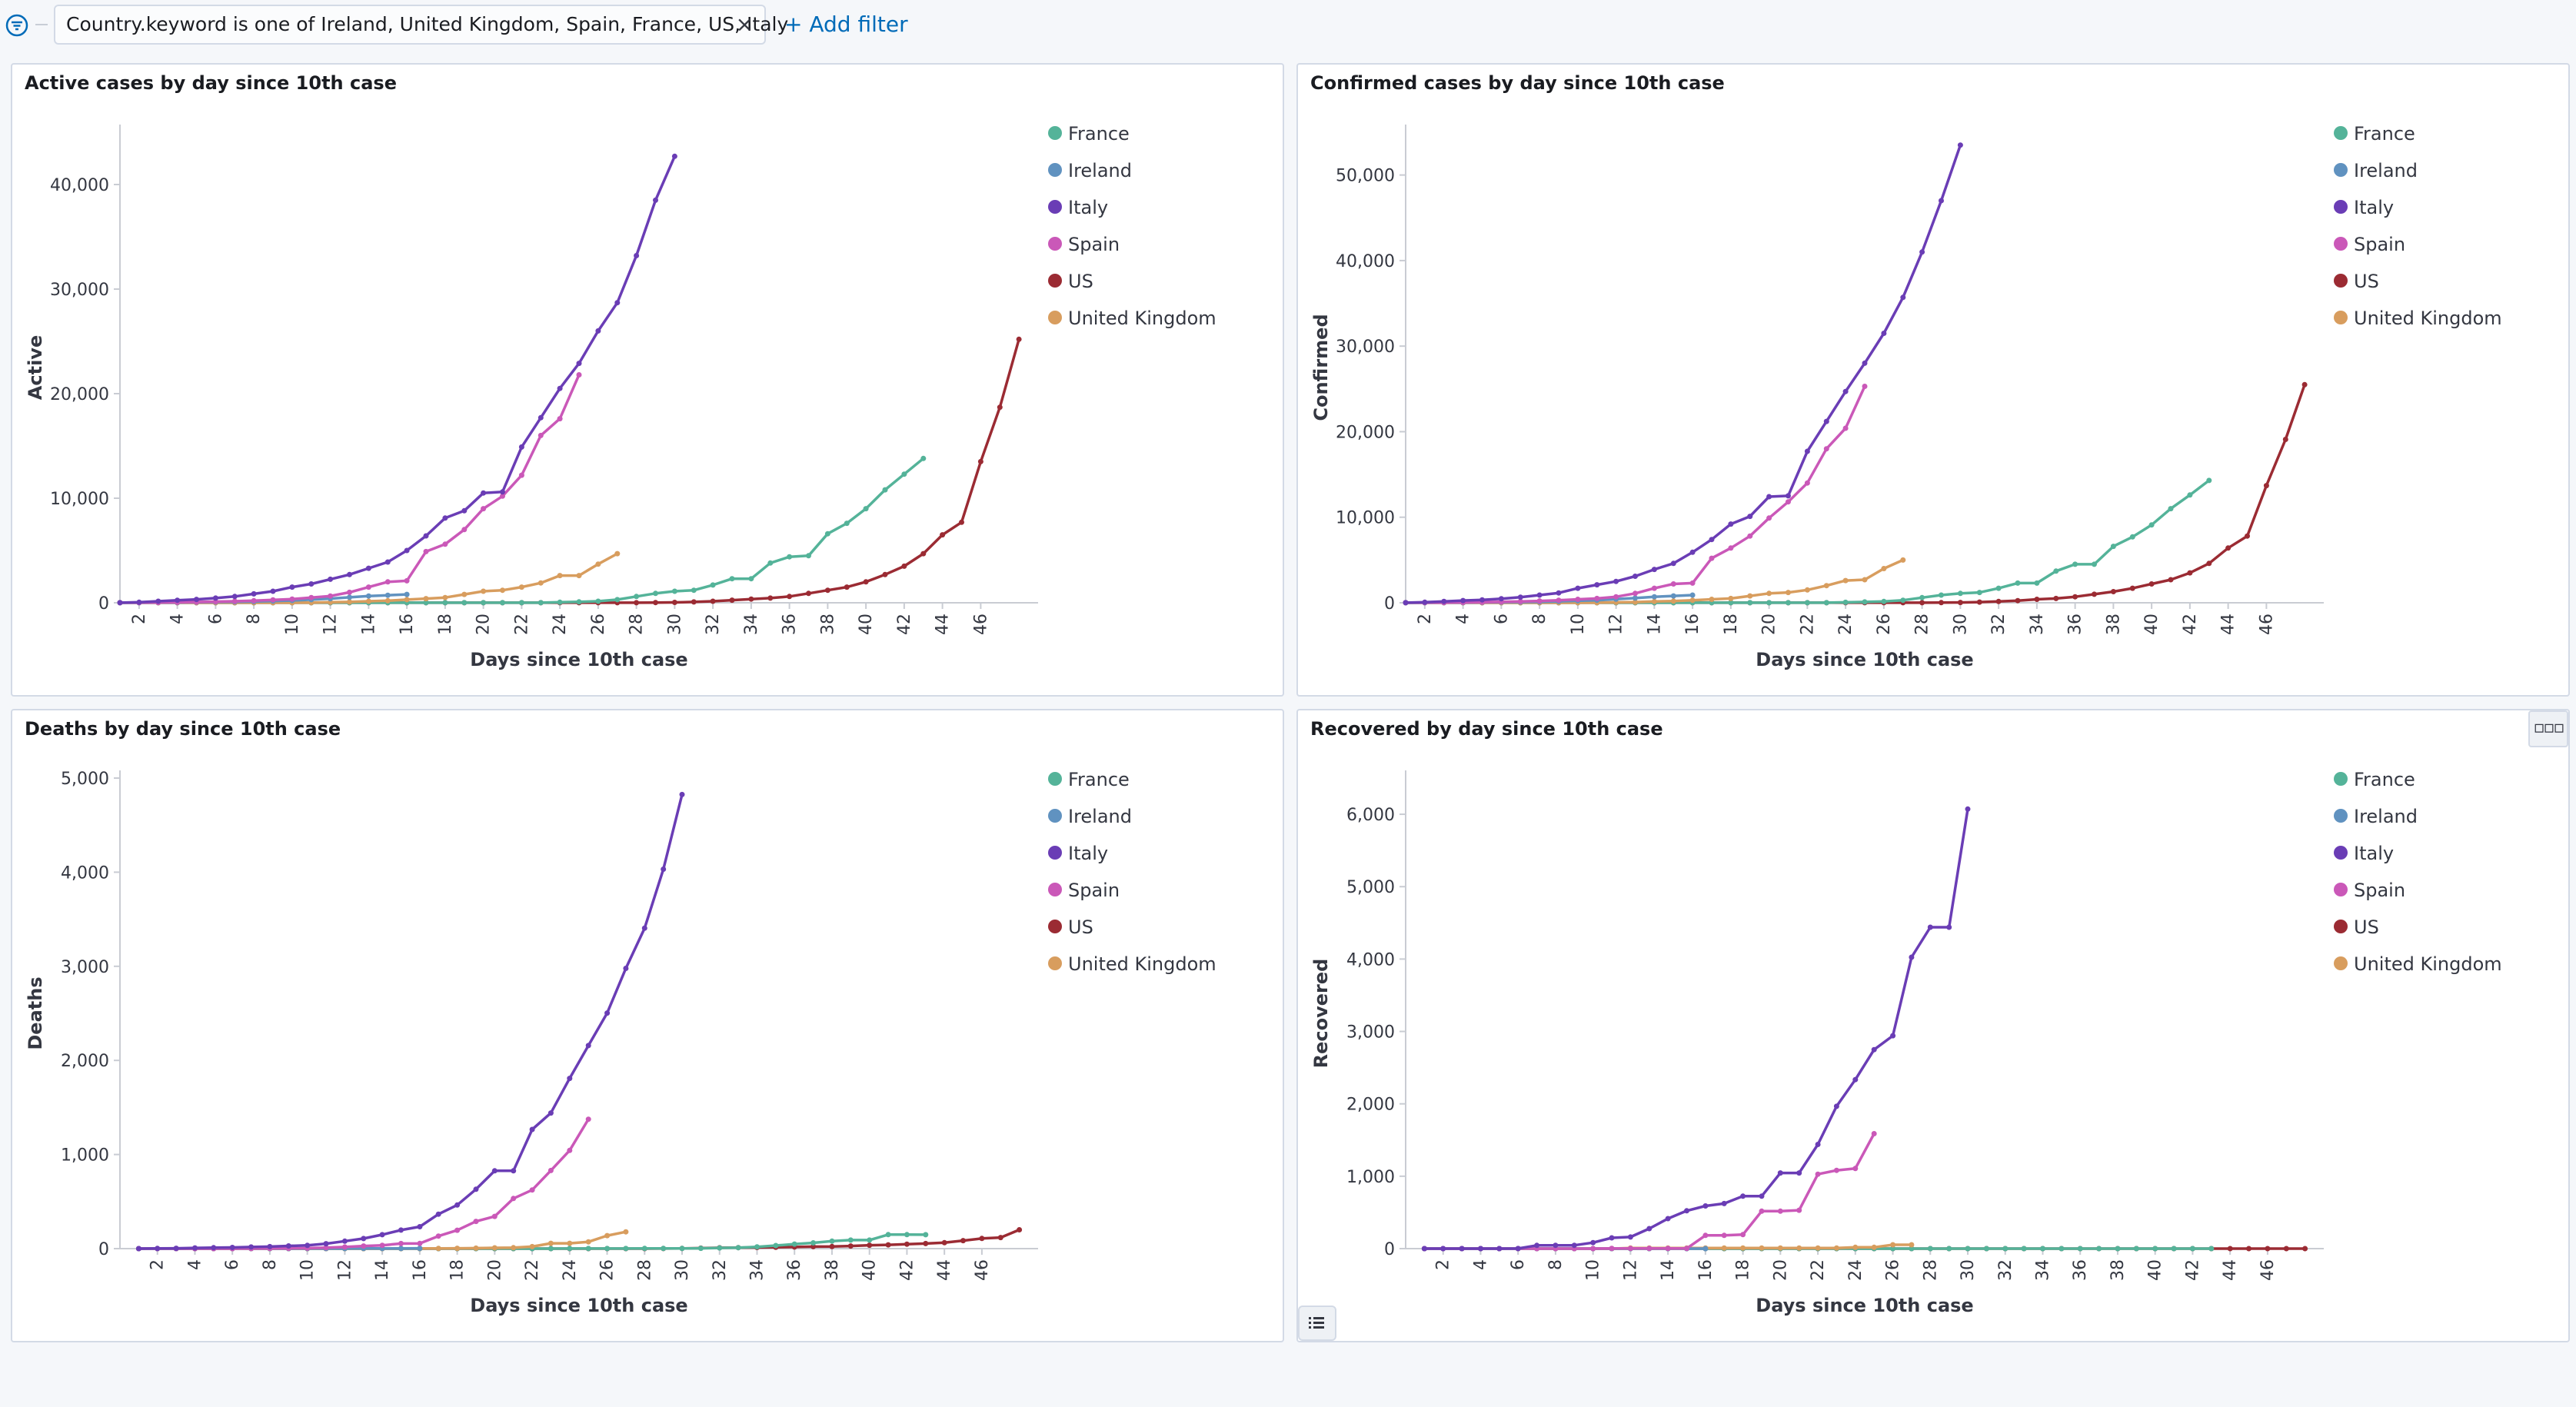  What do you see at coordinates (1089, 779) in the screenshot?
I see `legend-item: France` at bounding box center [1089, 779].